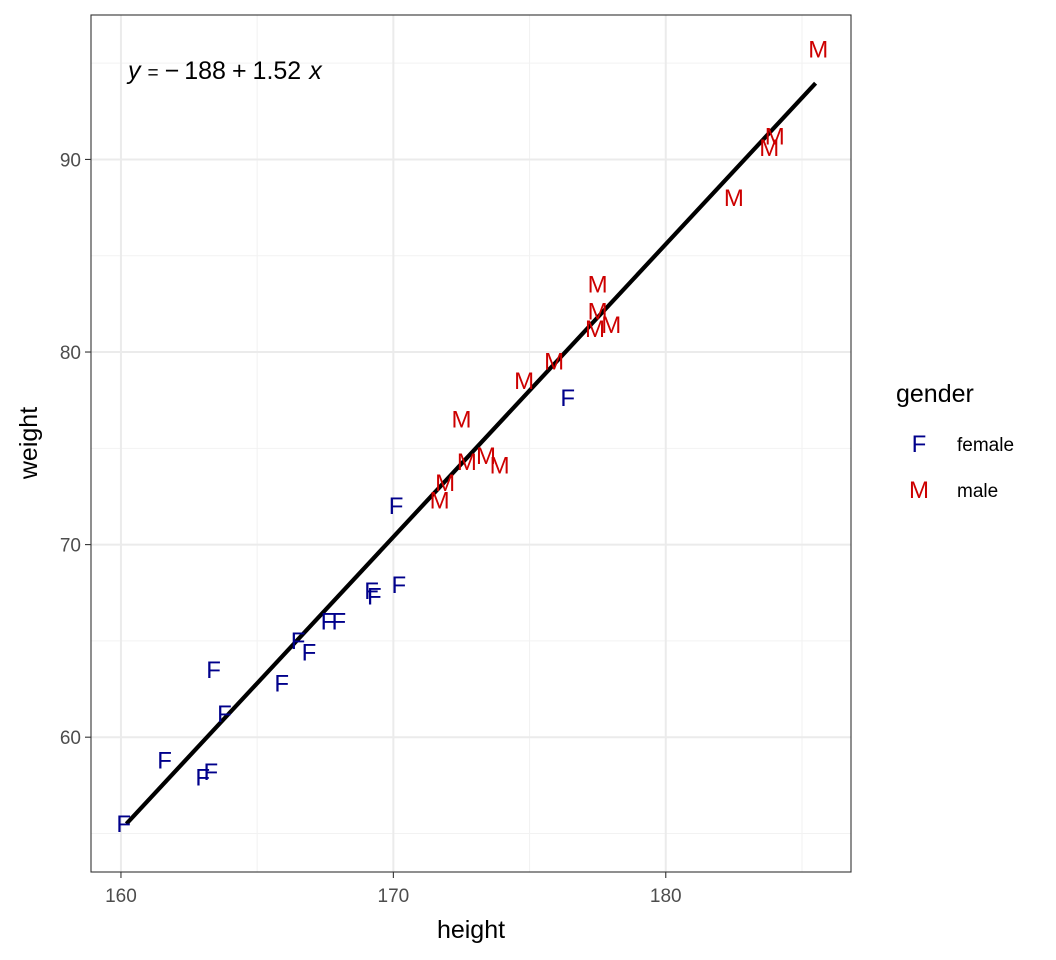  I want to click on x-axis-tick-labels: 160 170 180, so click(393, 896).